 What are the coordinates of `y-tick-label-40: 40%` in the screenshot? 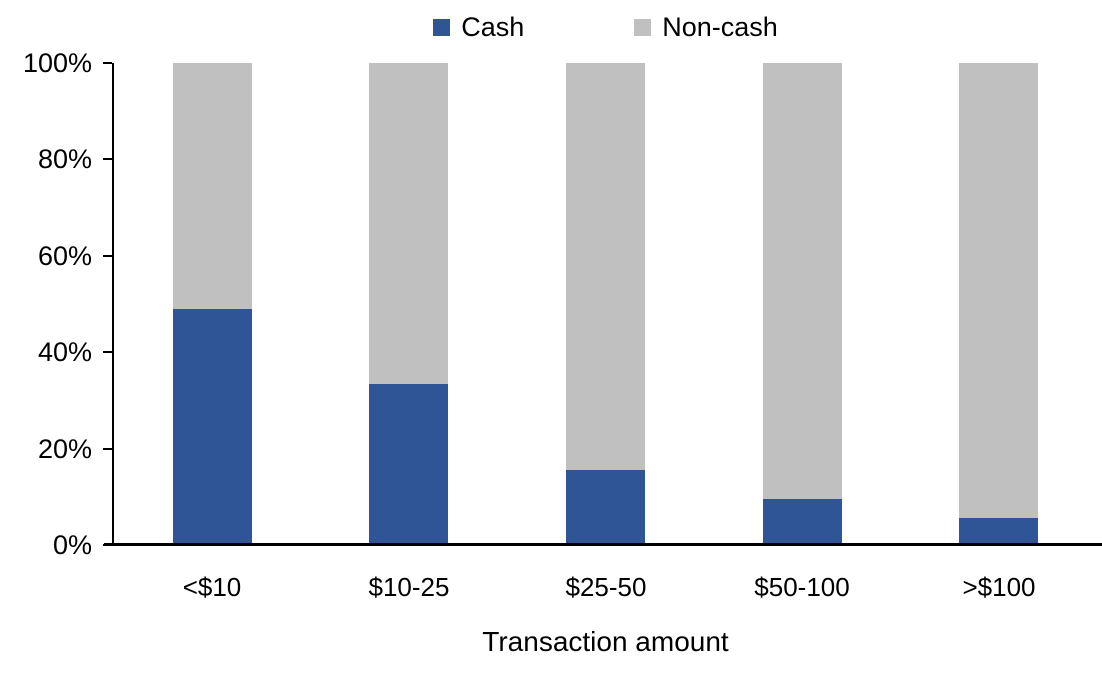 It's located at (64, 352).